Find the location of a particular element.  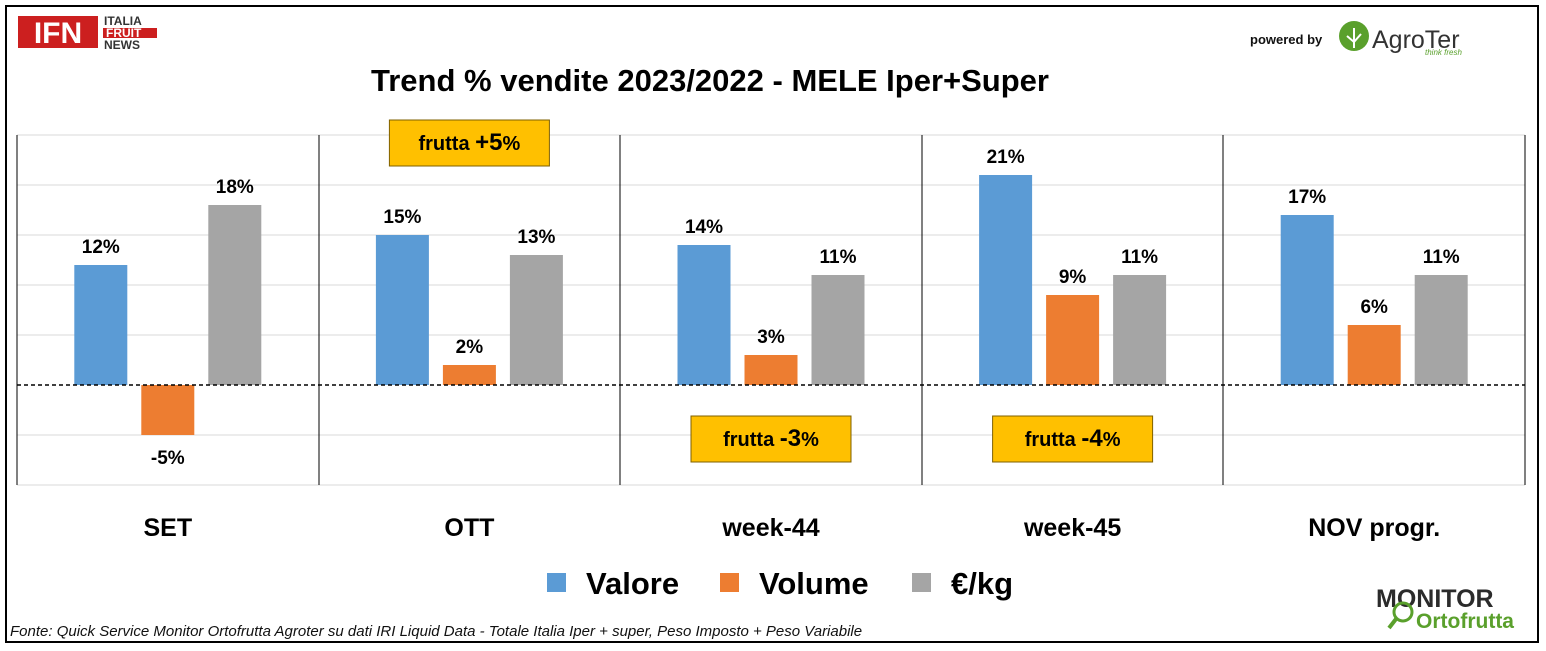

agroter-tree-branch-icon is located at coordinates (1354, 38).